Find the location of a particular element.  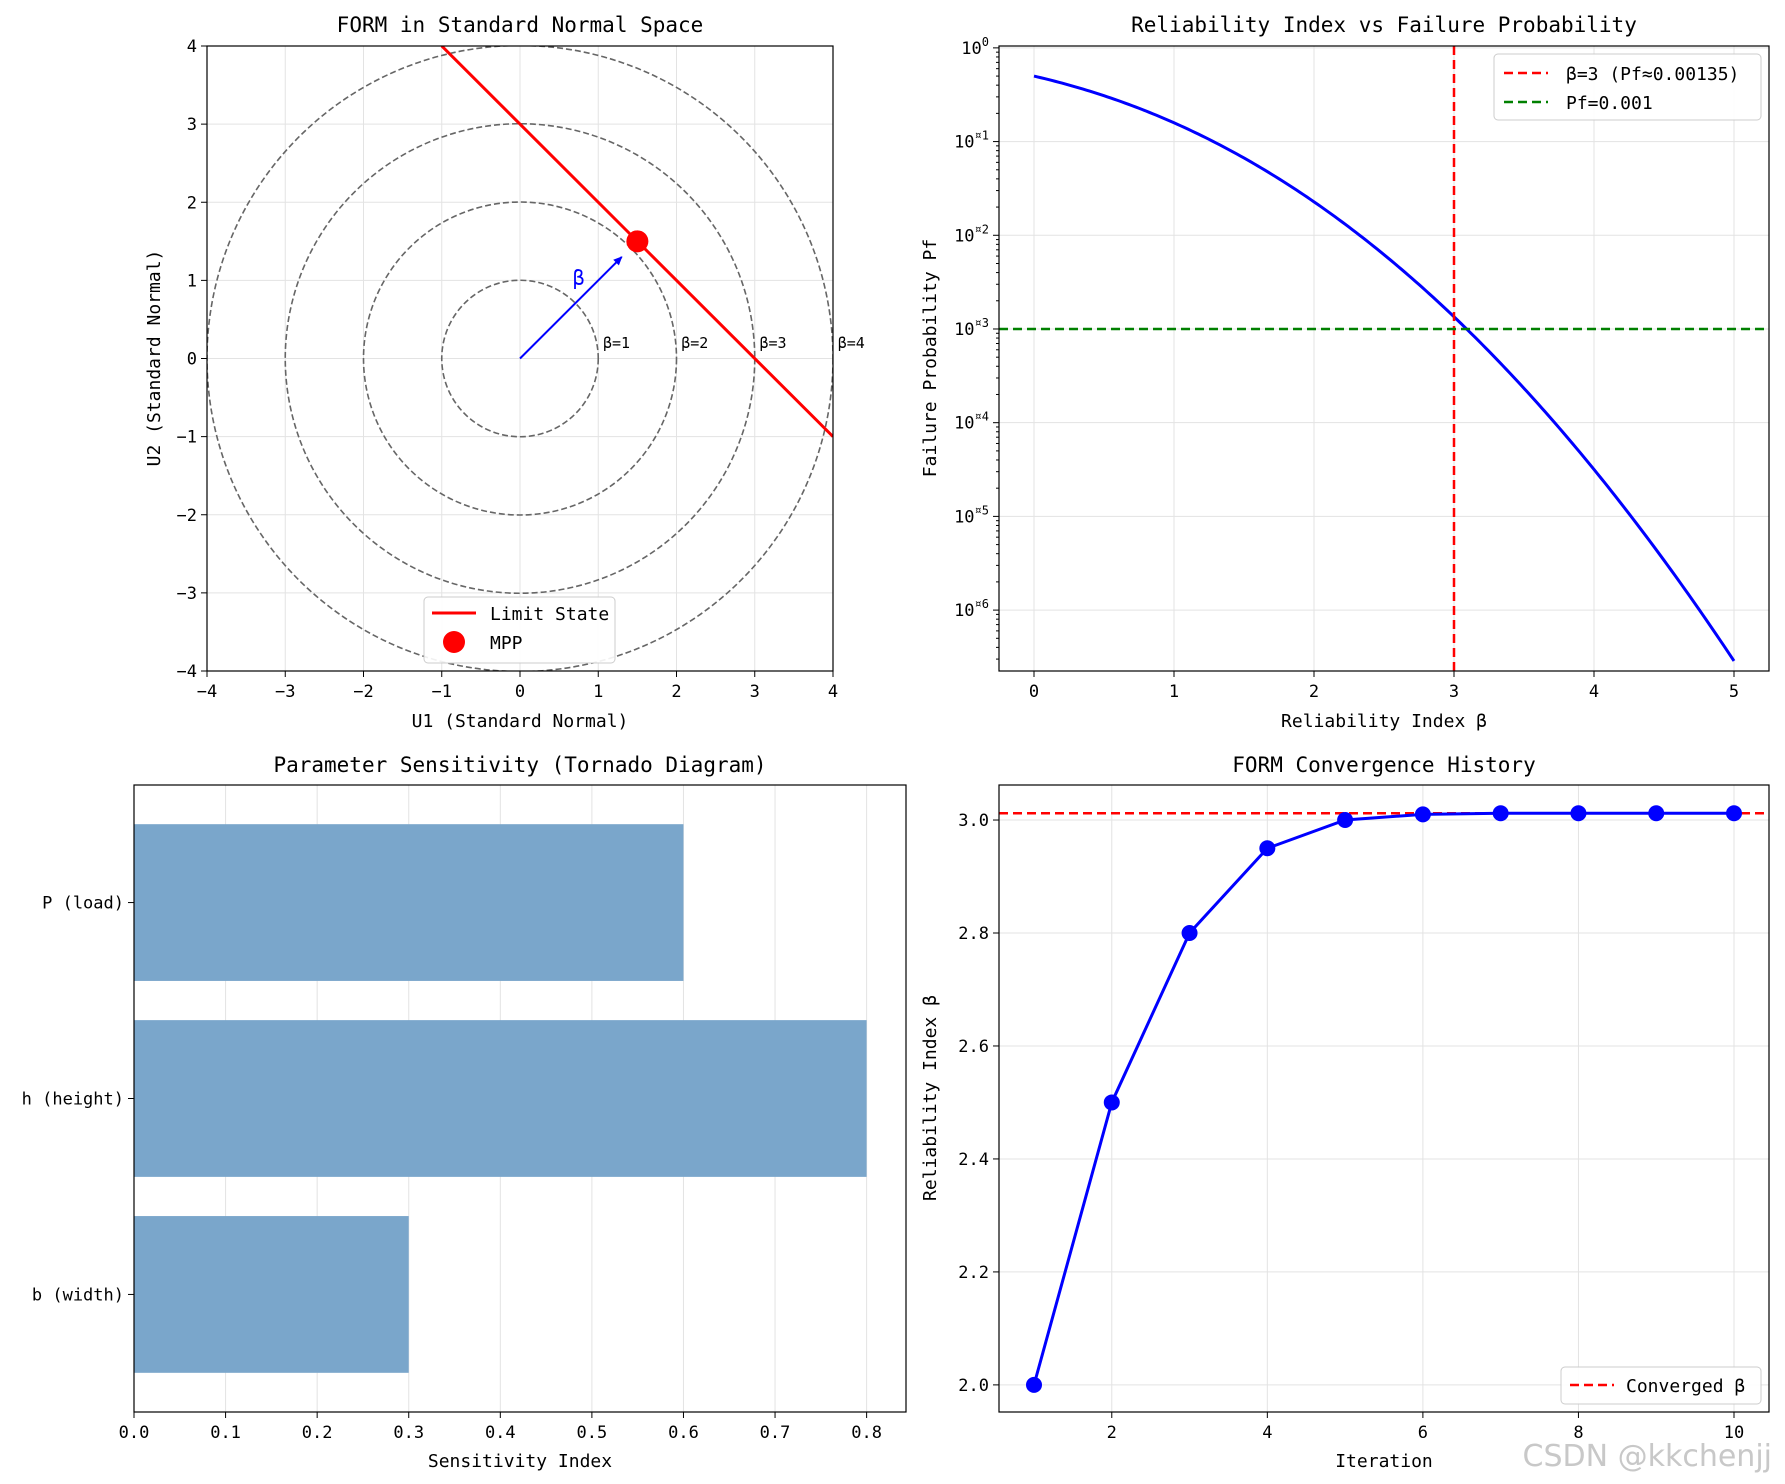

y-tick-label: 2.6 is located at coordinates (973, 1047).